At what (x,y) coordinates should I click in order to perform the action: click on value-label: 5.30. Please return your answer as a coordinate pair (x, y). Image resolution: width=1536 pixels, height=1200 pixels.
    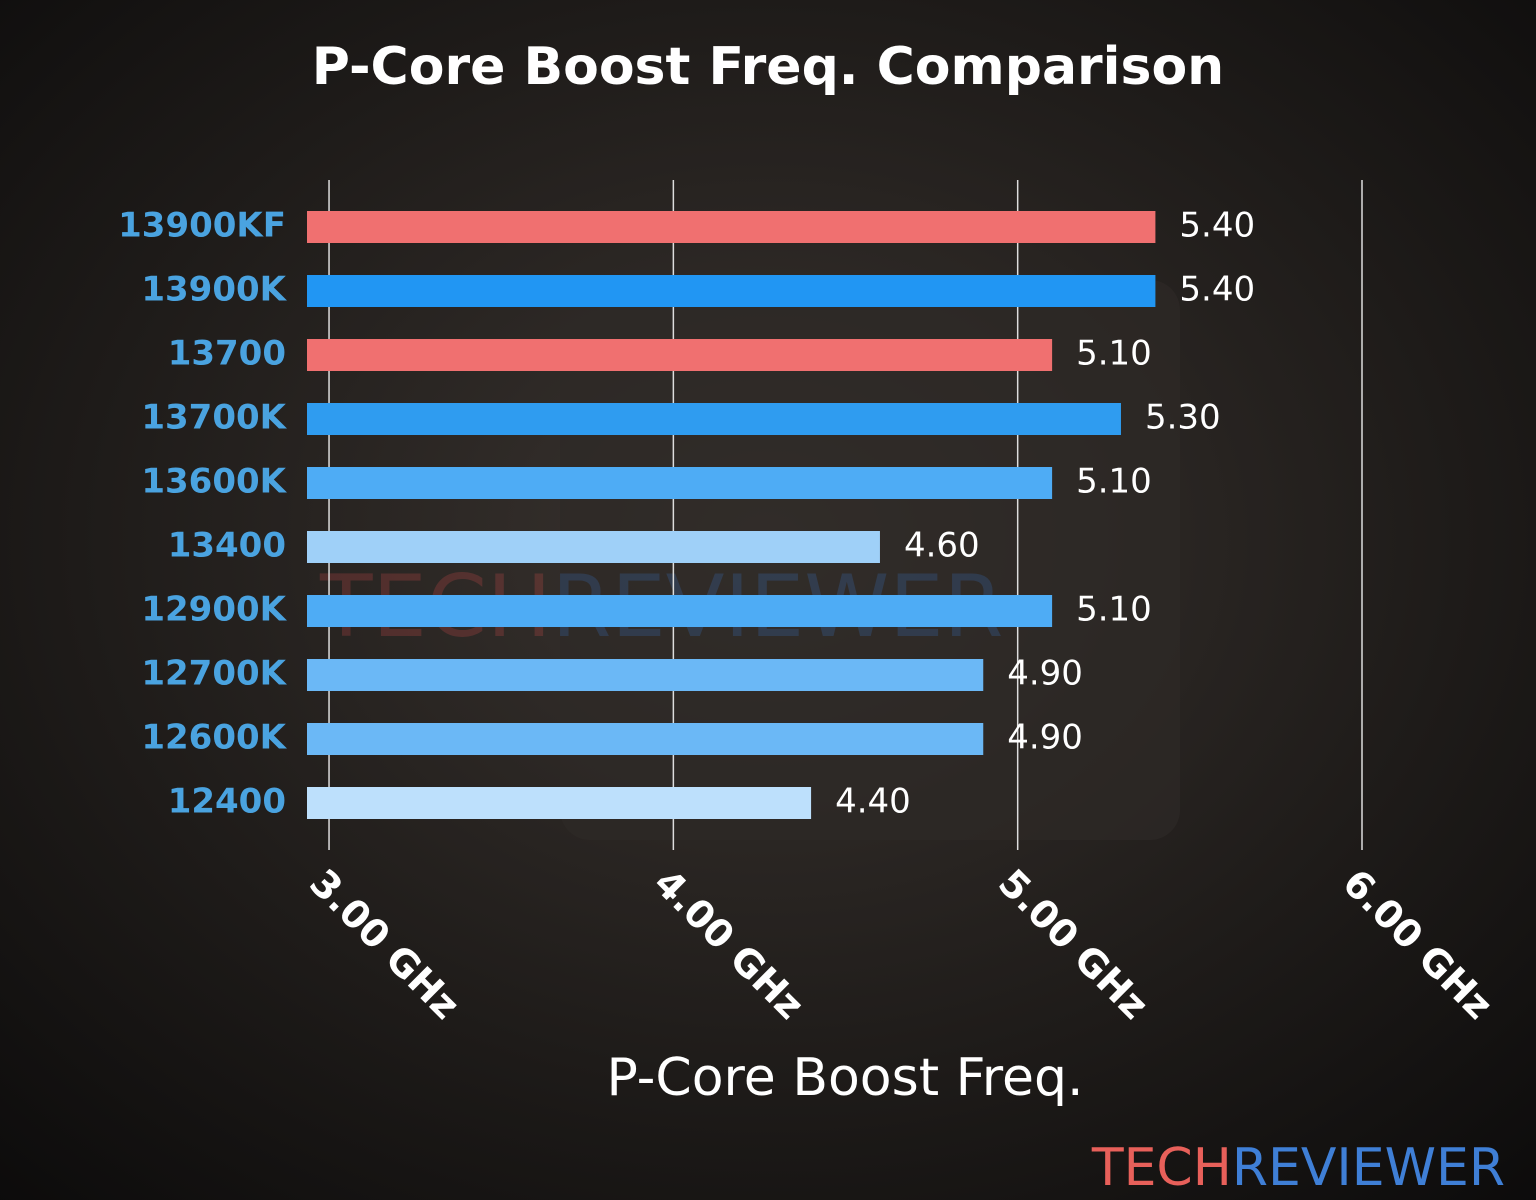
    Looking at the image, I should click on (1183, 418).